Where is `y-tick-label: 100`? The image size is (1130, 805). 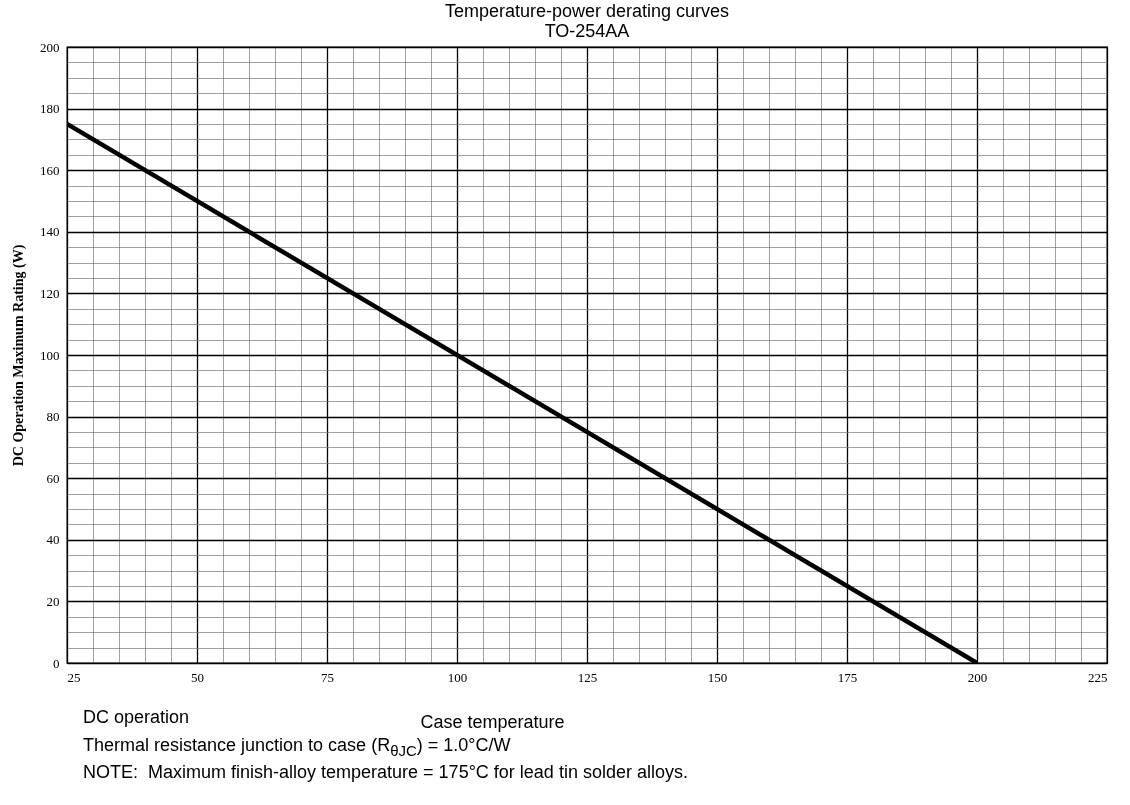
y-tick-label: 100 is located at coordinates (50, 355).